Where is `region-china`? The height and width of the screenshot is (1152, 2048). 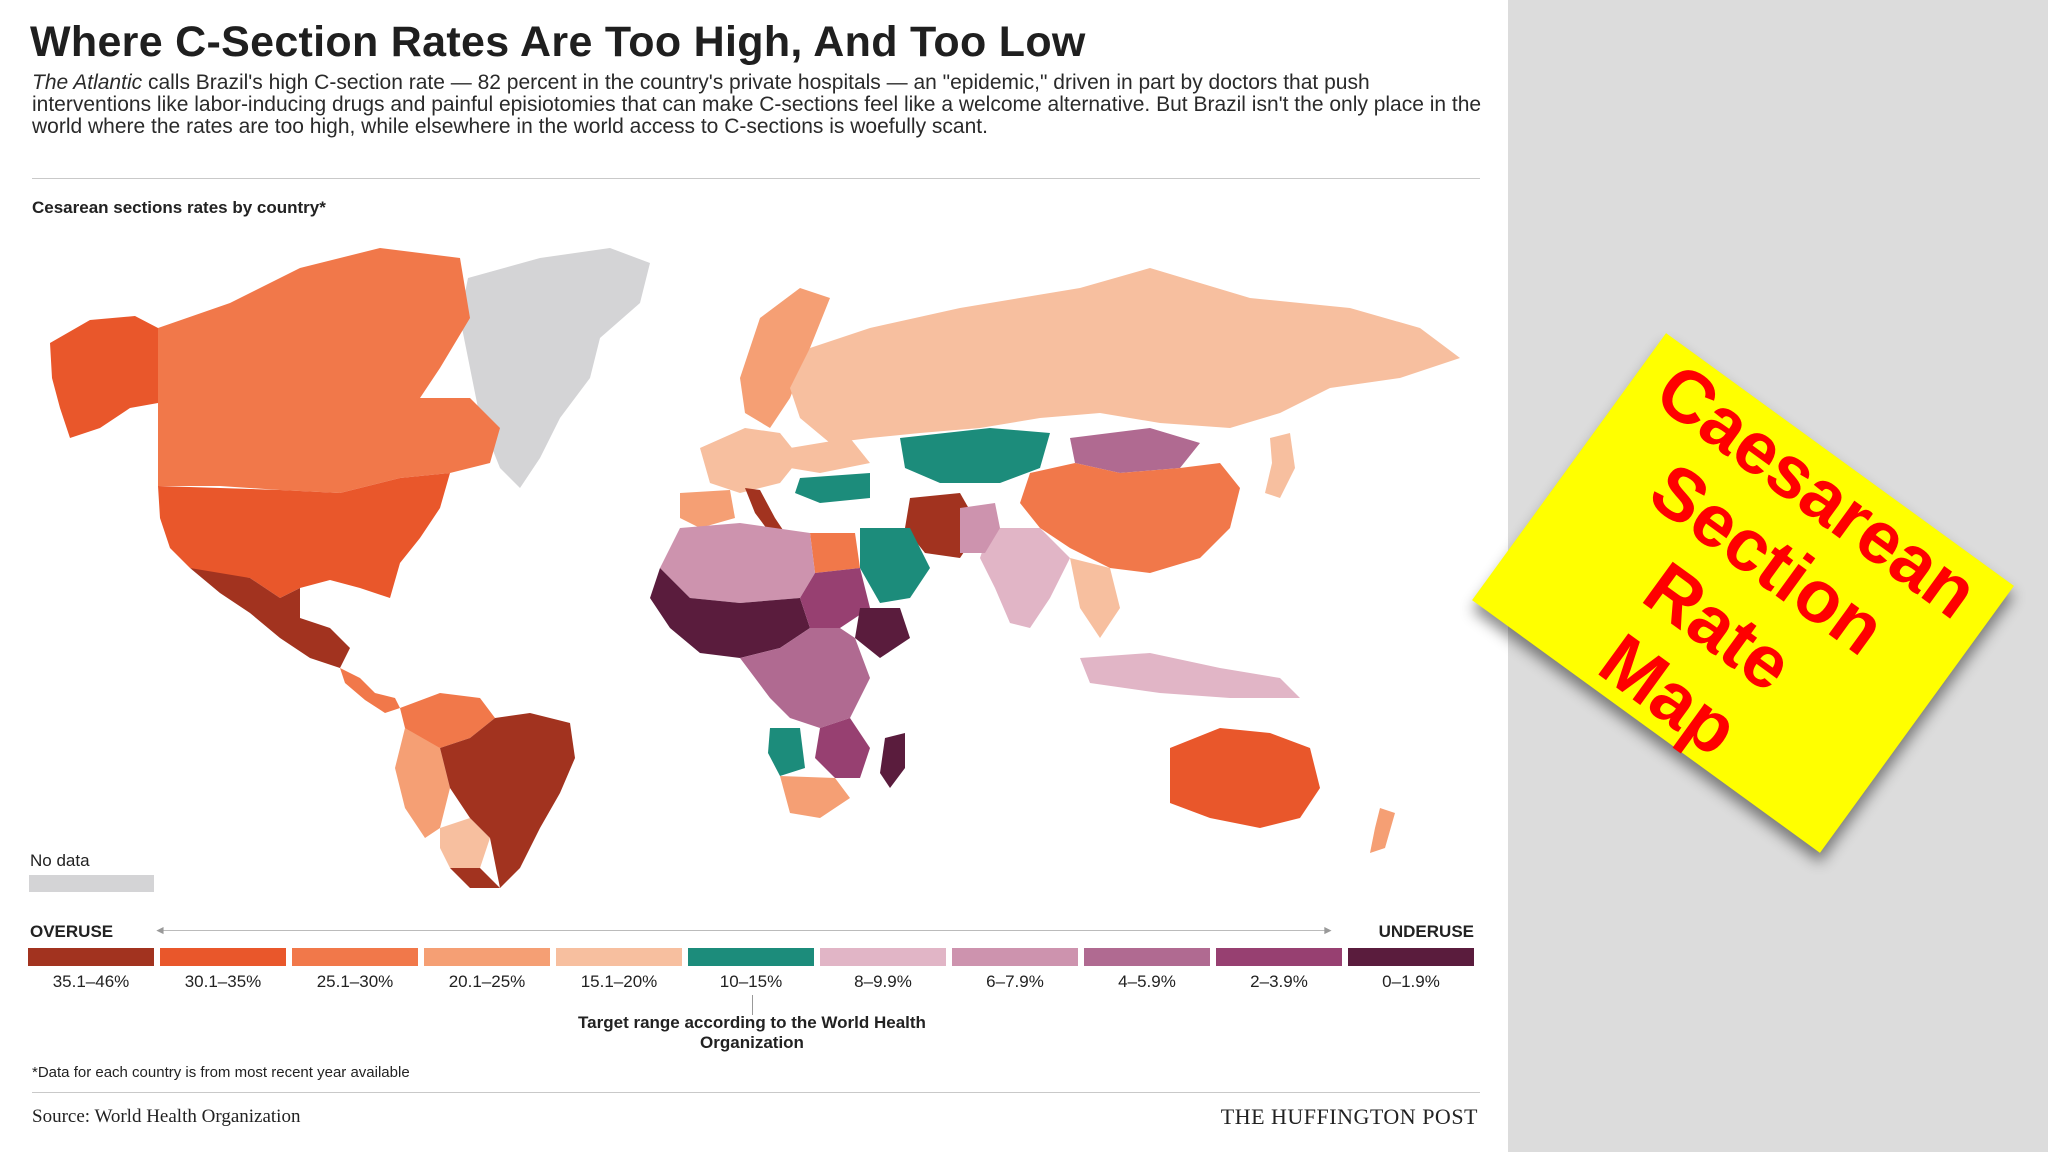
region-china is located at coordinates (1130, 518).